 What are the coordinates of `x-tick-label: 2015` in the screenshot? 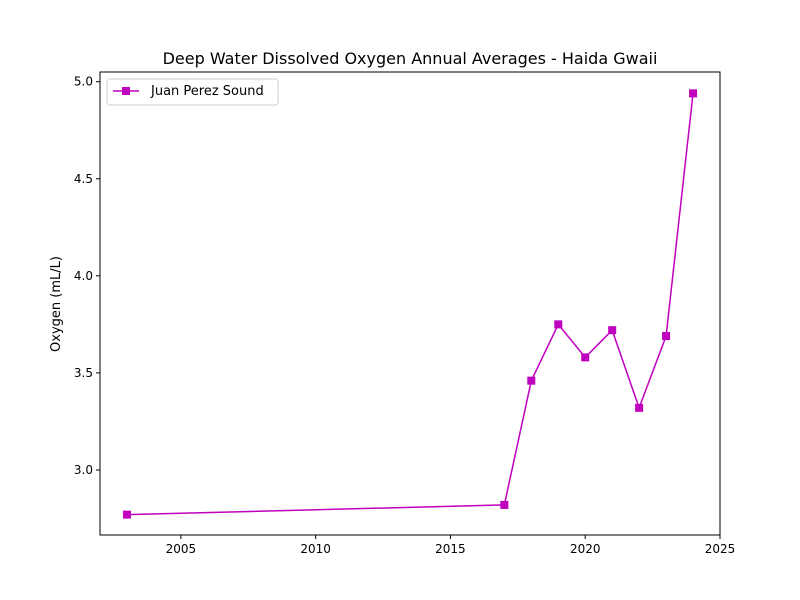 It's located at (450, 549).